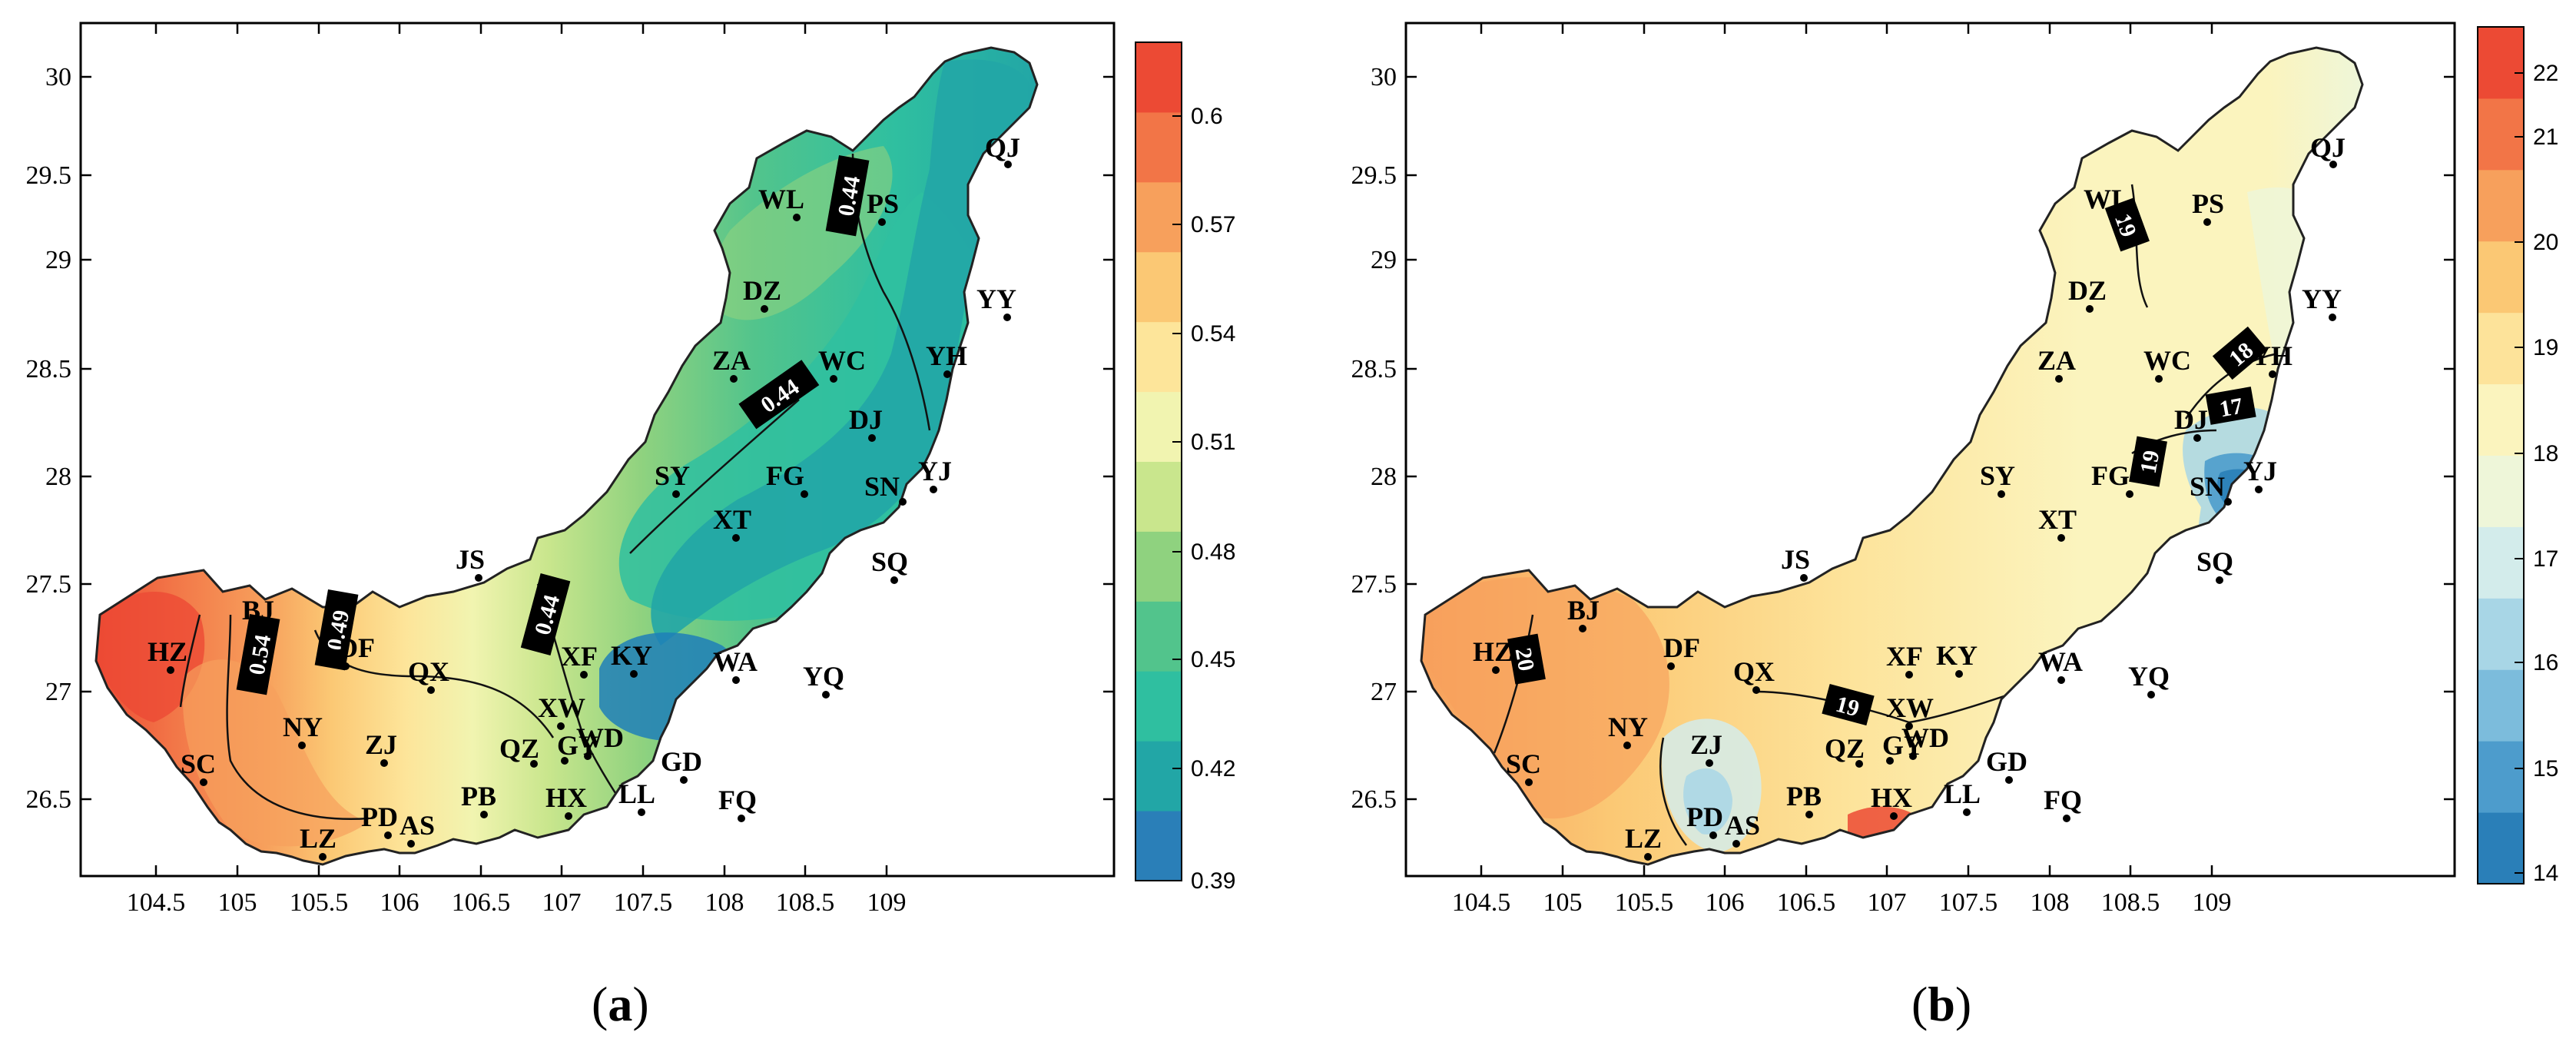 The image size is (2576, 1062). Describe the element at coordinates (847, 195) in the screenshot. I see `contour-label: 0.44` at that location.